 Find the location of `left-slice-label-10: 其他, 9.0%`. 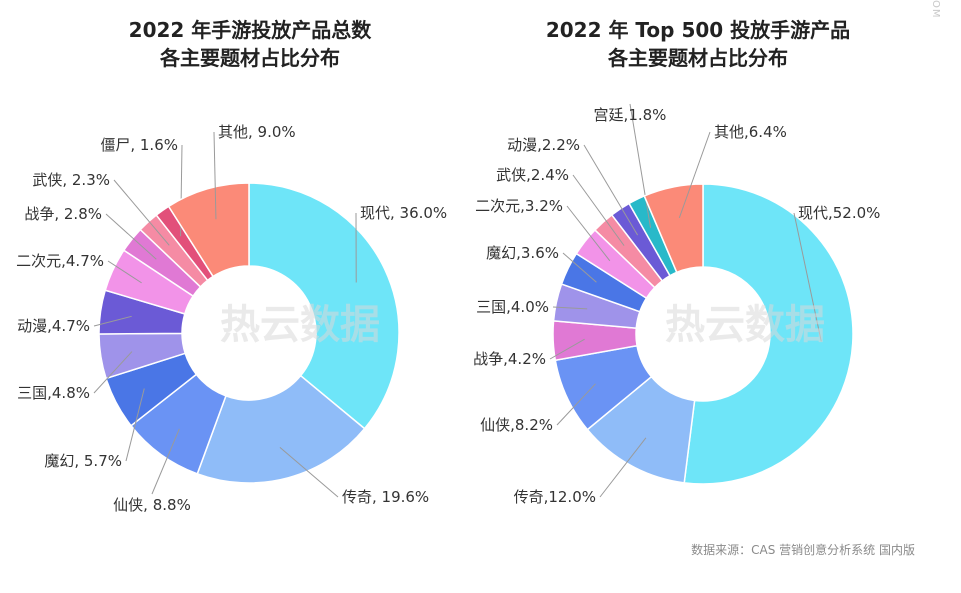

left-slice-label-10: 其他, 9.0% is located at coordinates (257, 132).